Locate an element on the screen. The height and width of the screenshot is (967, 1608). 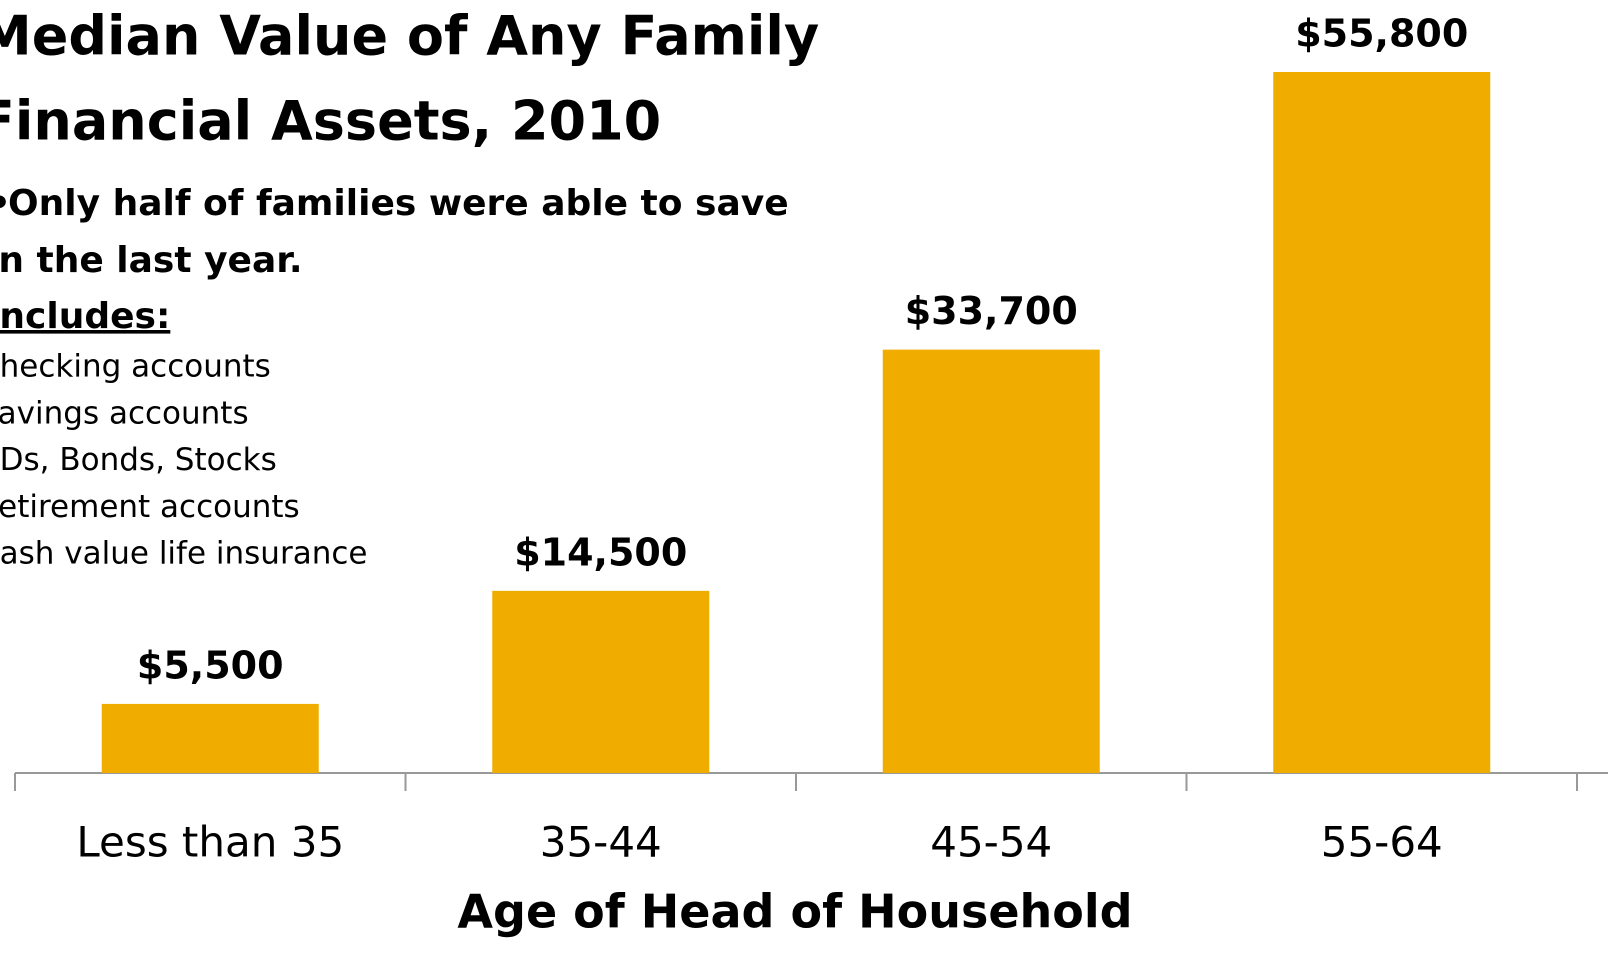
x-tick-label: 35-44 is located at coordinates (601, 842).